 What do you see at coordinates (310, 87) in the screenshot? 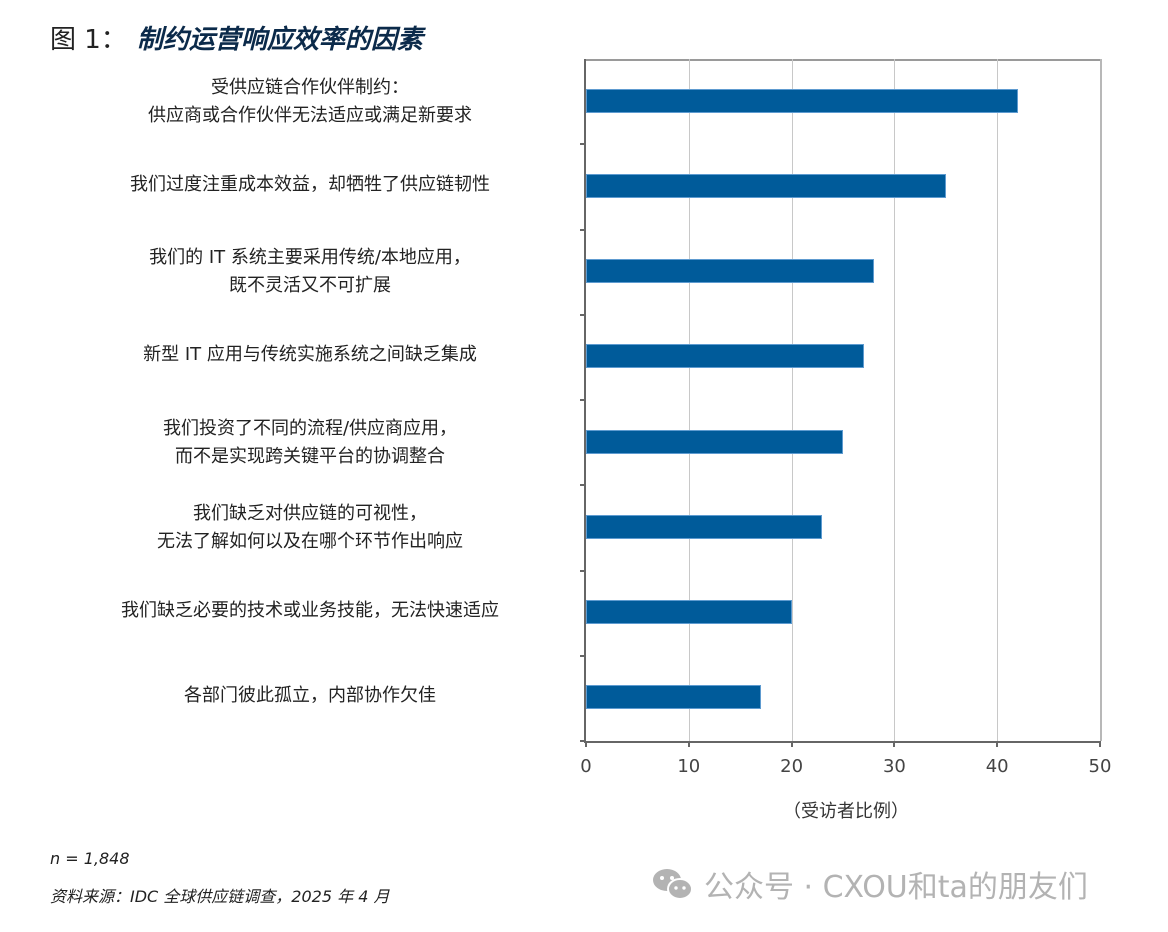
I see `category-label-line: 受供应链合作伙伴制约：` at bounding box center [310, 87].